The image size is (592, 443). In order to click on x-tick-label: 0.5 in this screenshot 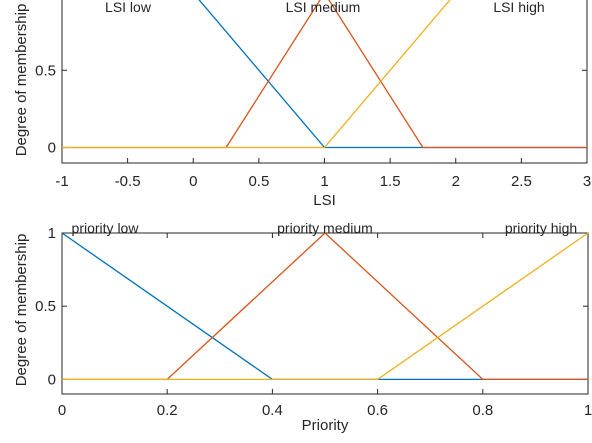, I will do `click(258, 181)`.